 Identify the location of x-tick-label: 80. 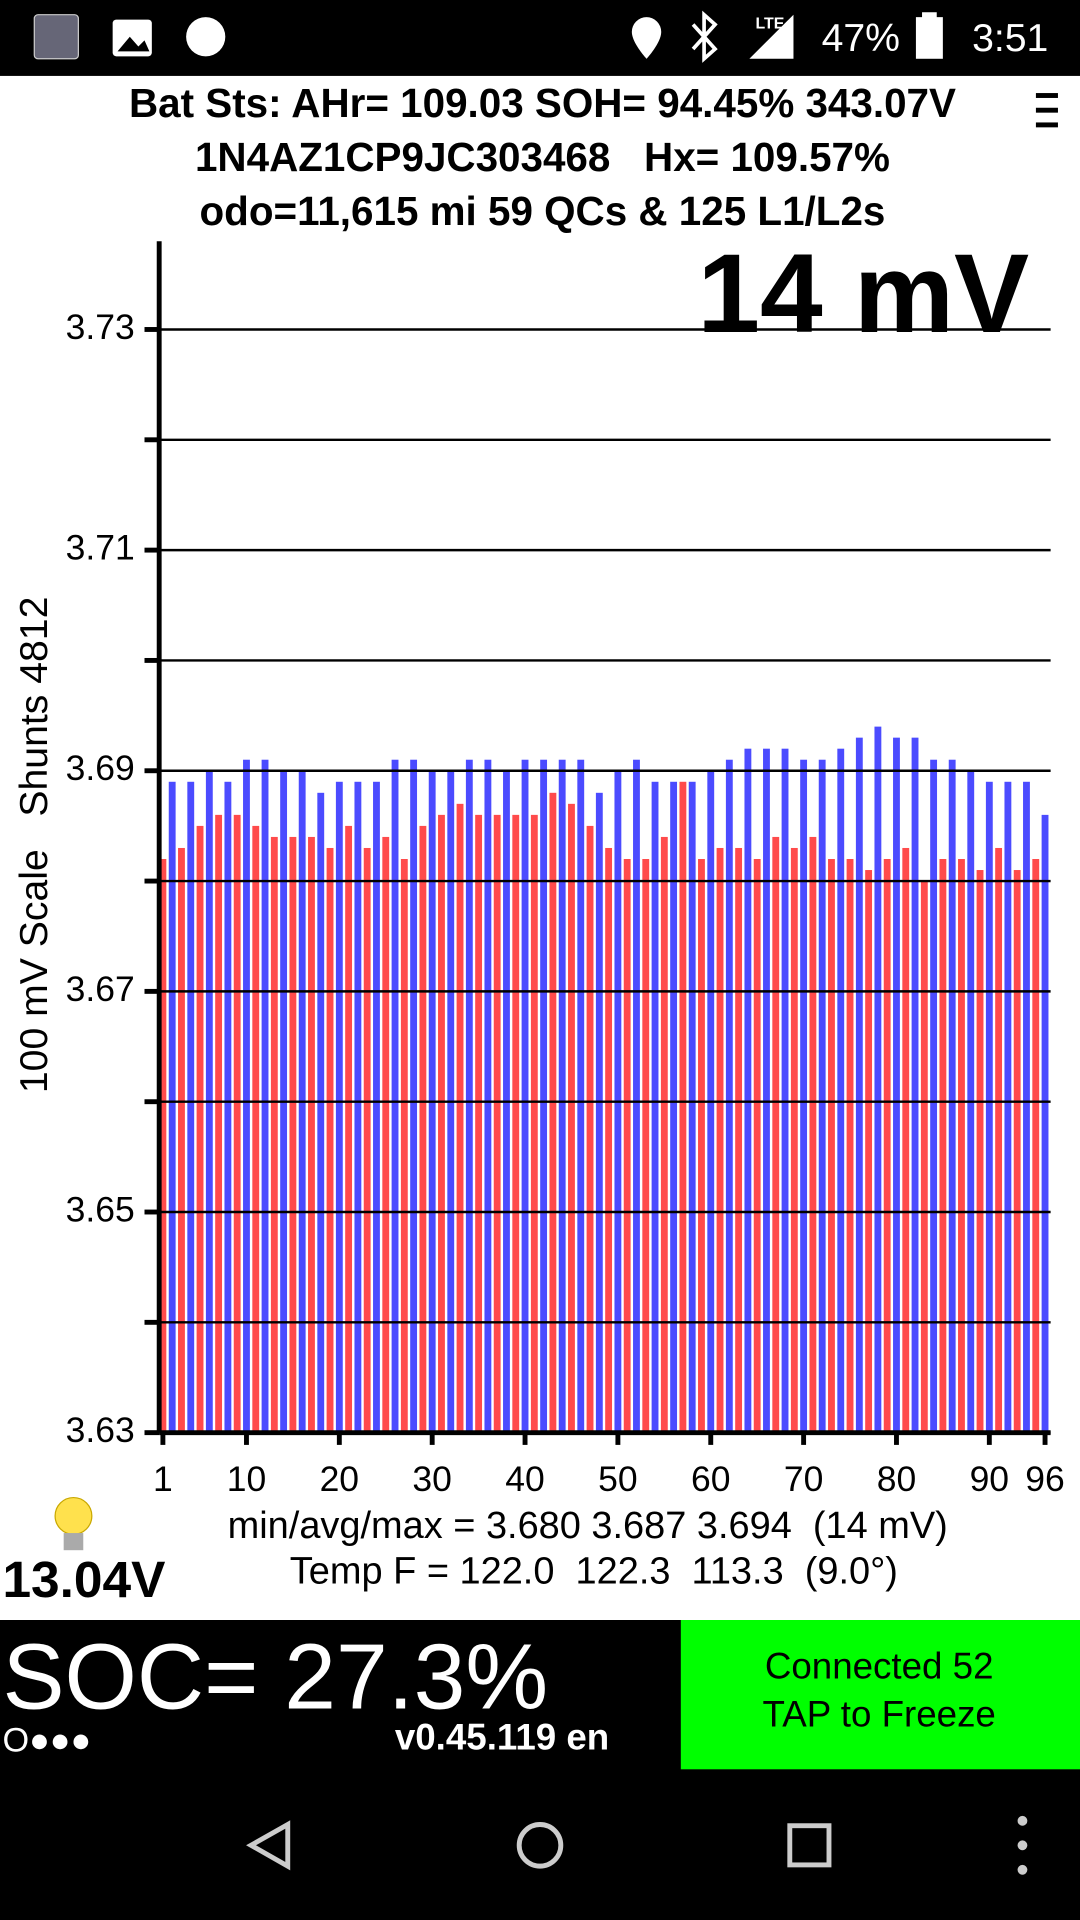
(897, 1479).